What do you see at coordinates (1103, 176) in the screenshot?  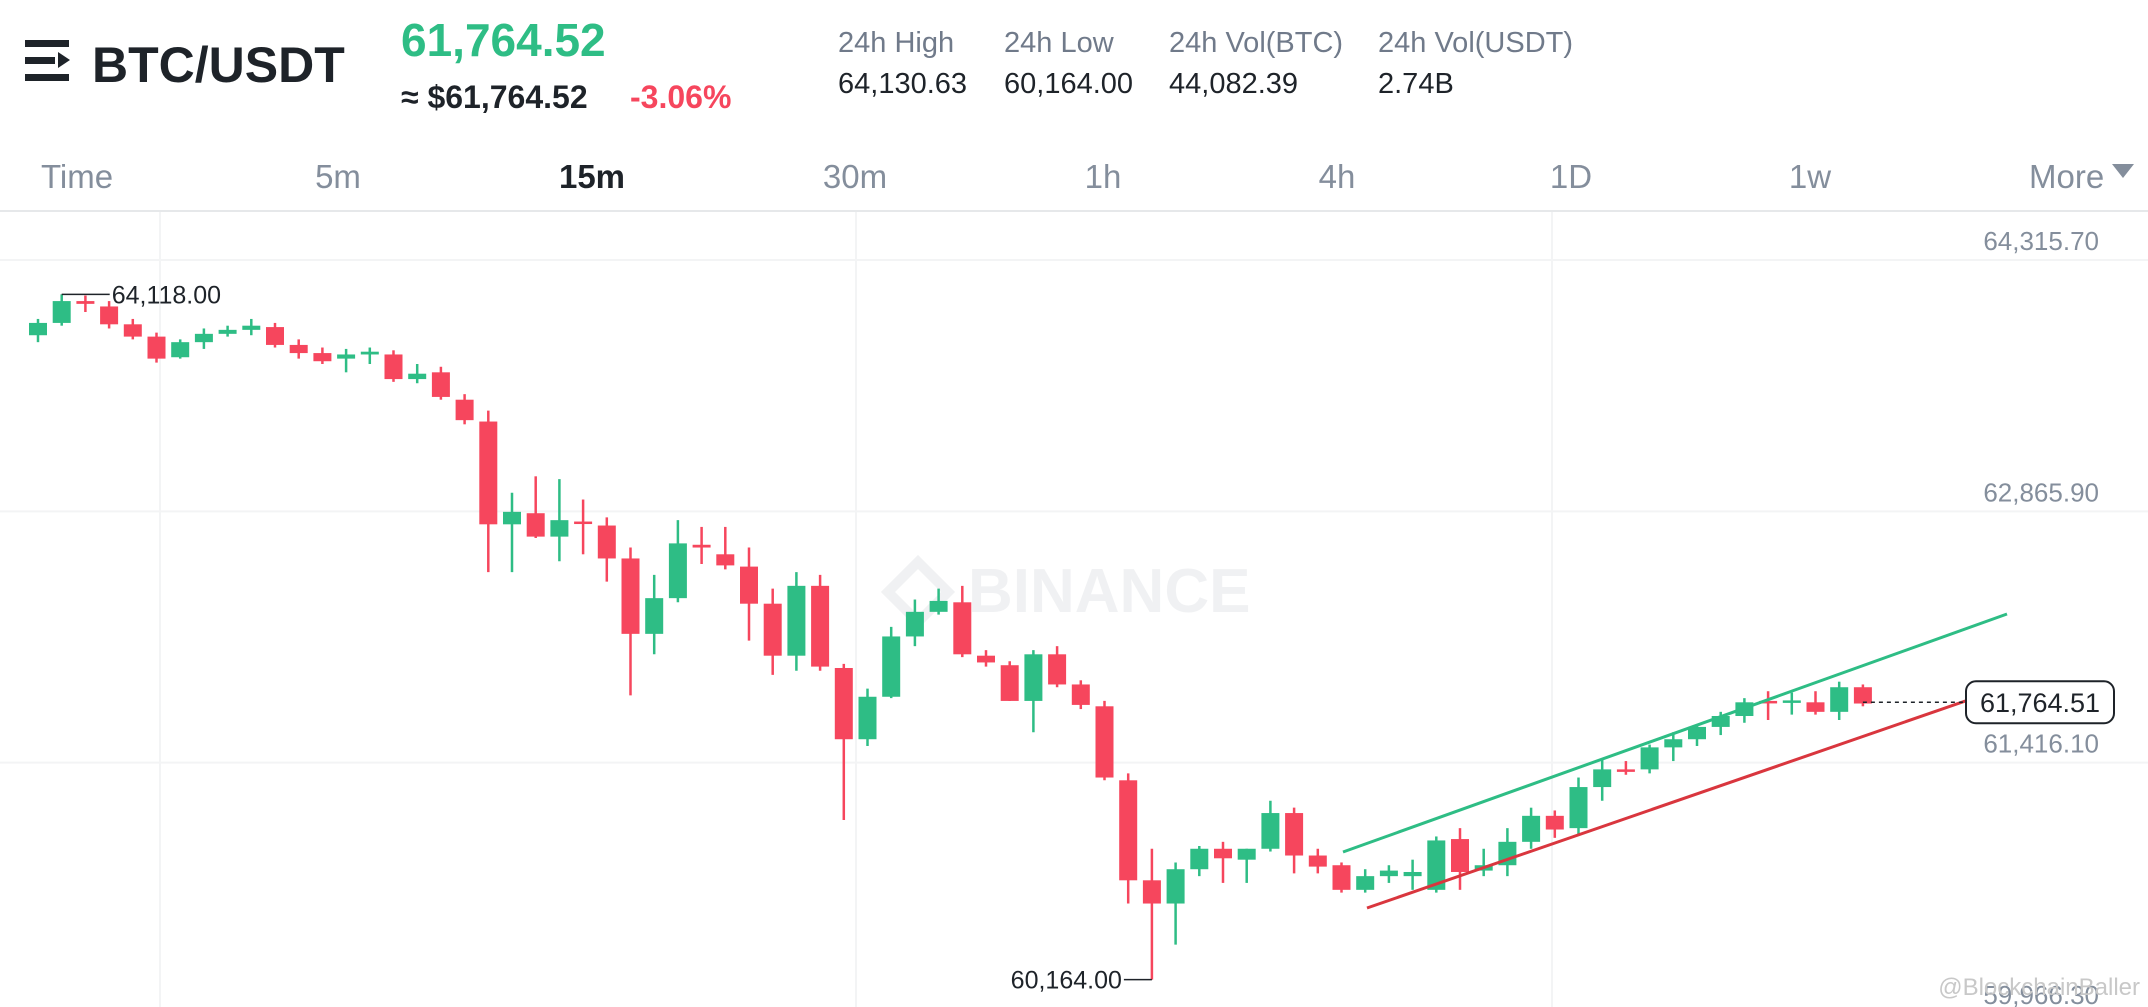 I see `tab: 1h` at bounding box center [1103, 176].